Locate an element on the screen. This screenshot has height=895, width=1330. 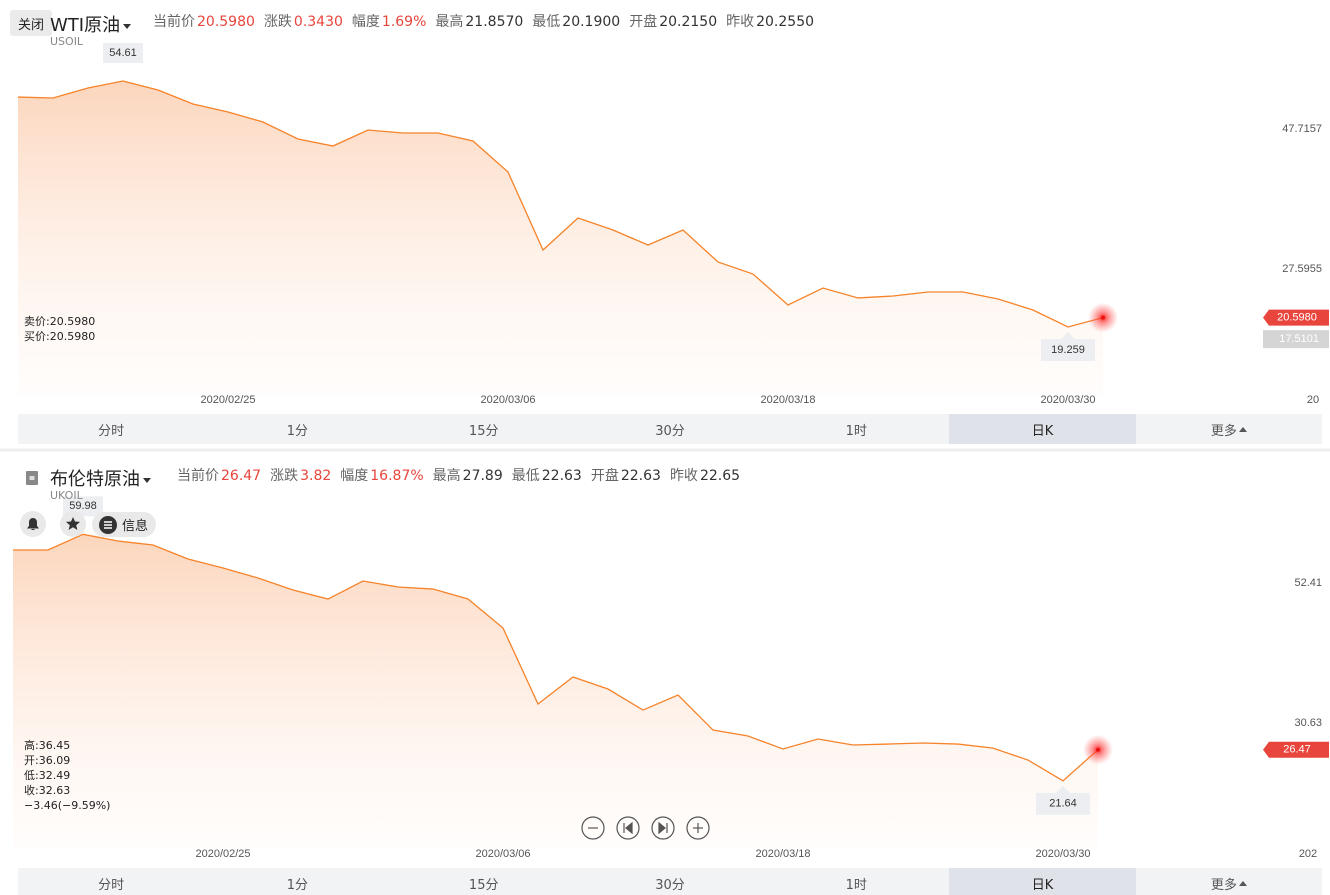
toolbar-icons is located at coordinates (53, 504).